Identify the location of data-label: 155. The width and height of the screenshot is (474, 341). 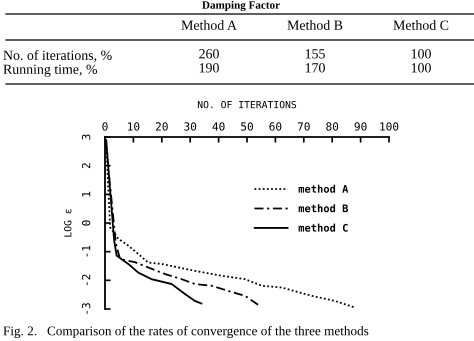
(315, 53).